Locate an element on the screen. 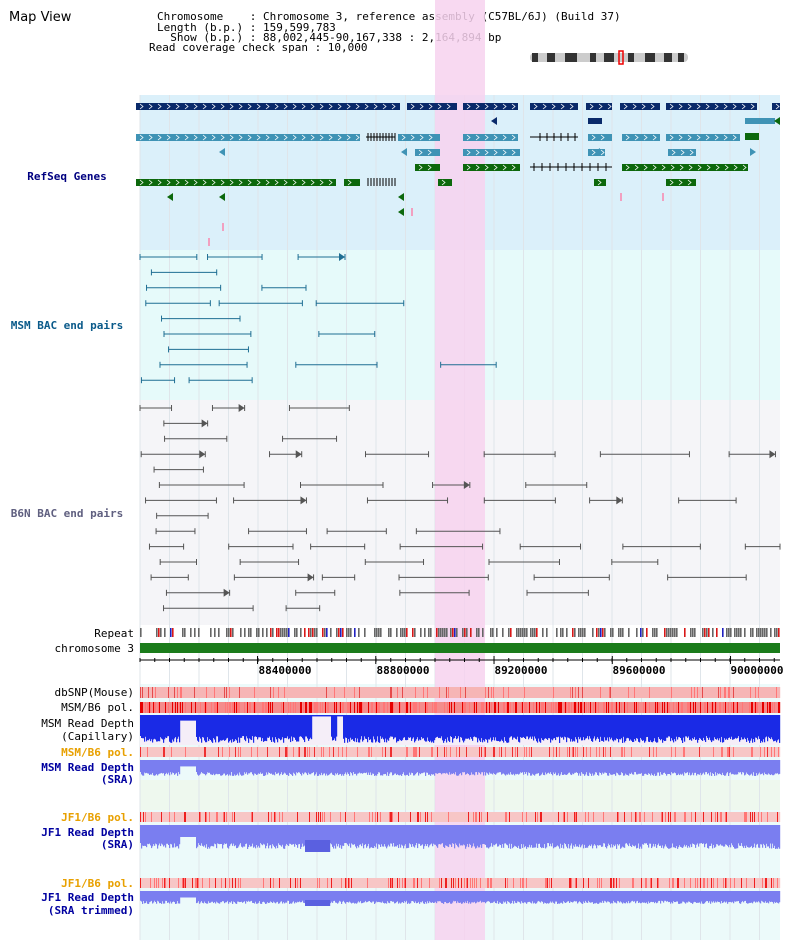 The height and width of the screenshot is (940, 800). gene-arrow is located at coordinates (494, 121).